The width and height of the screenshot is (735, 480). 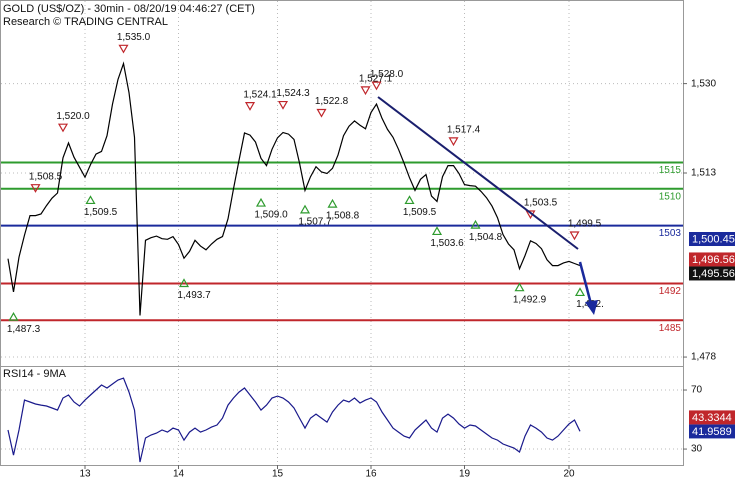 I want to click on pivot-label: 1,535.0, so click(x=134, y=37).